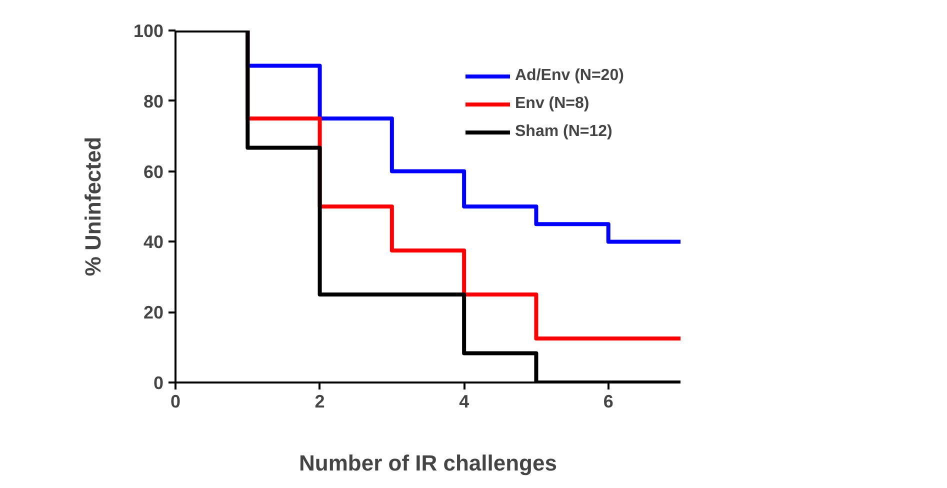 The width and height of the screenshot is (947, 488). What do you see at coordinates (428, 463) in the screenshot?
I see `x-axis-title: Number of IR challenges` at bounding box center [428, 463].